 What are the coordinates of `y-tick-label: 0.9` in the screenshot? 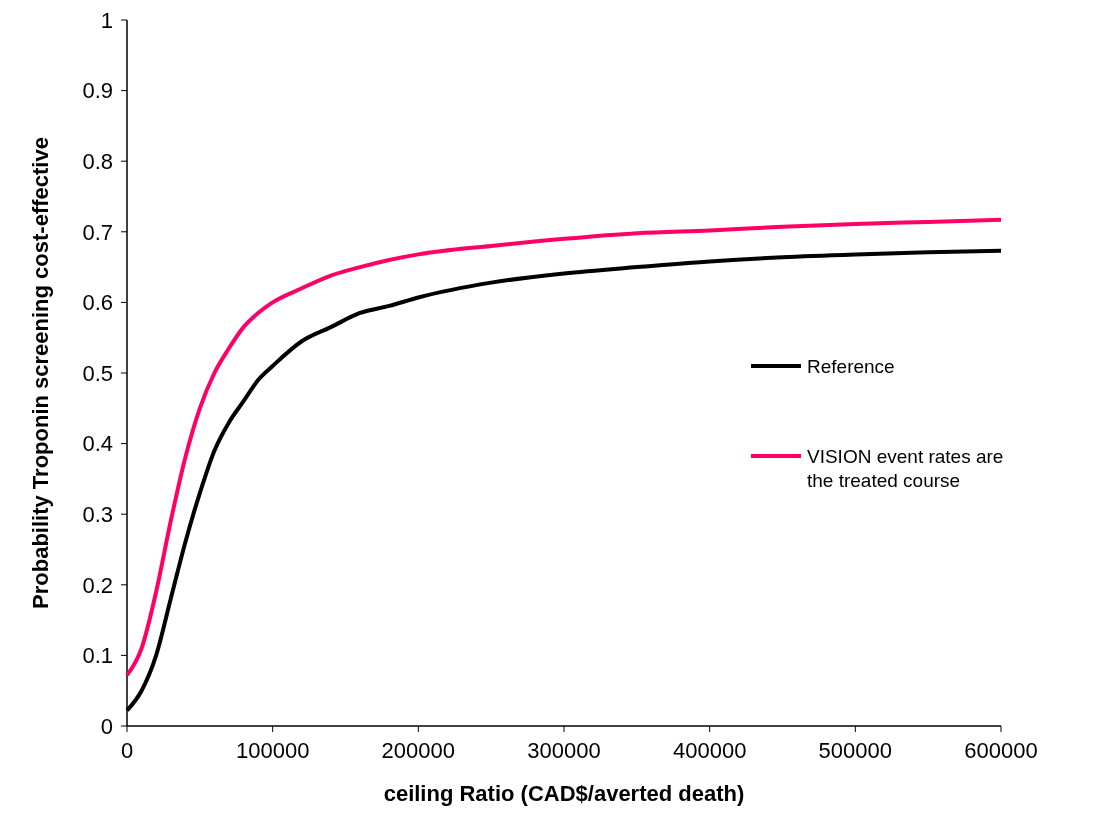 It's located at (97, 91).